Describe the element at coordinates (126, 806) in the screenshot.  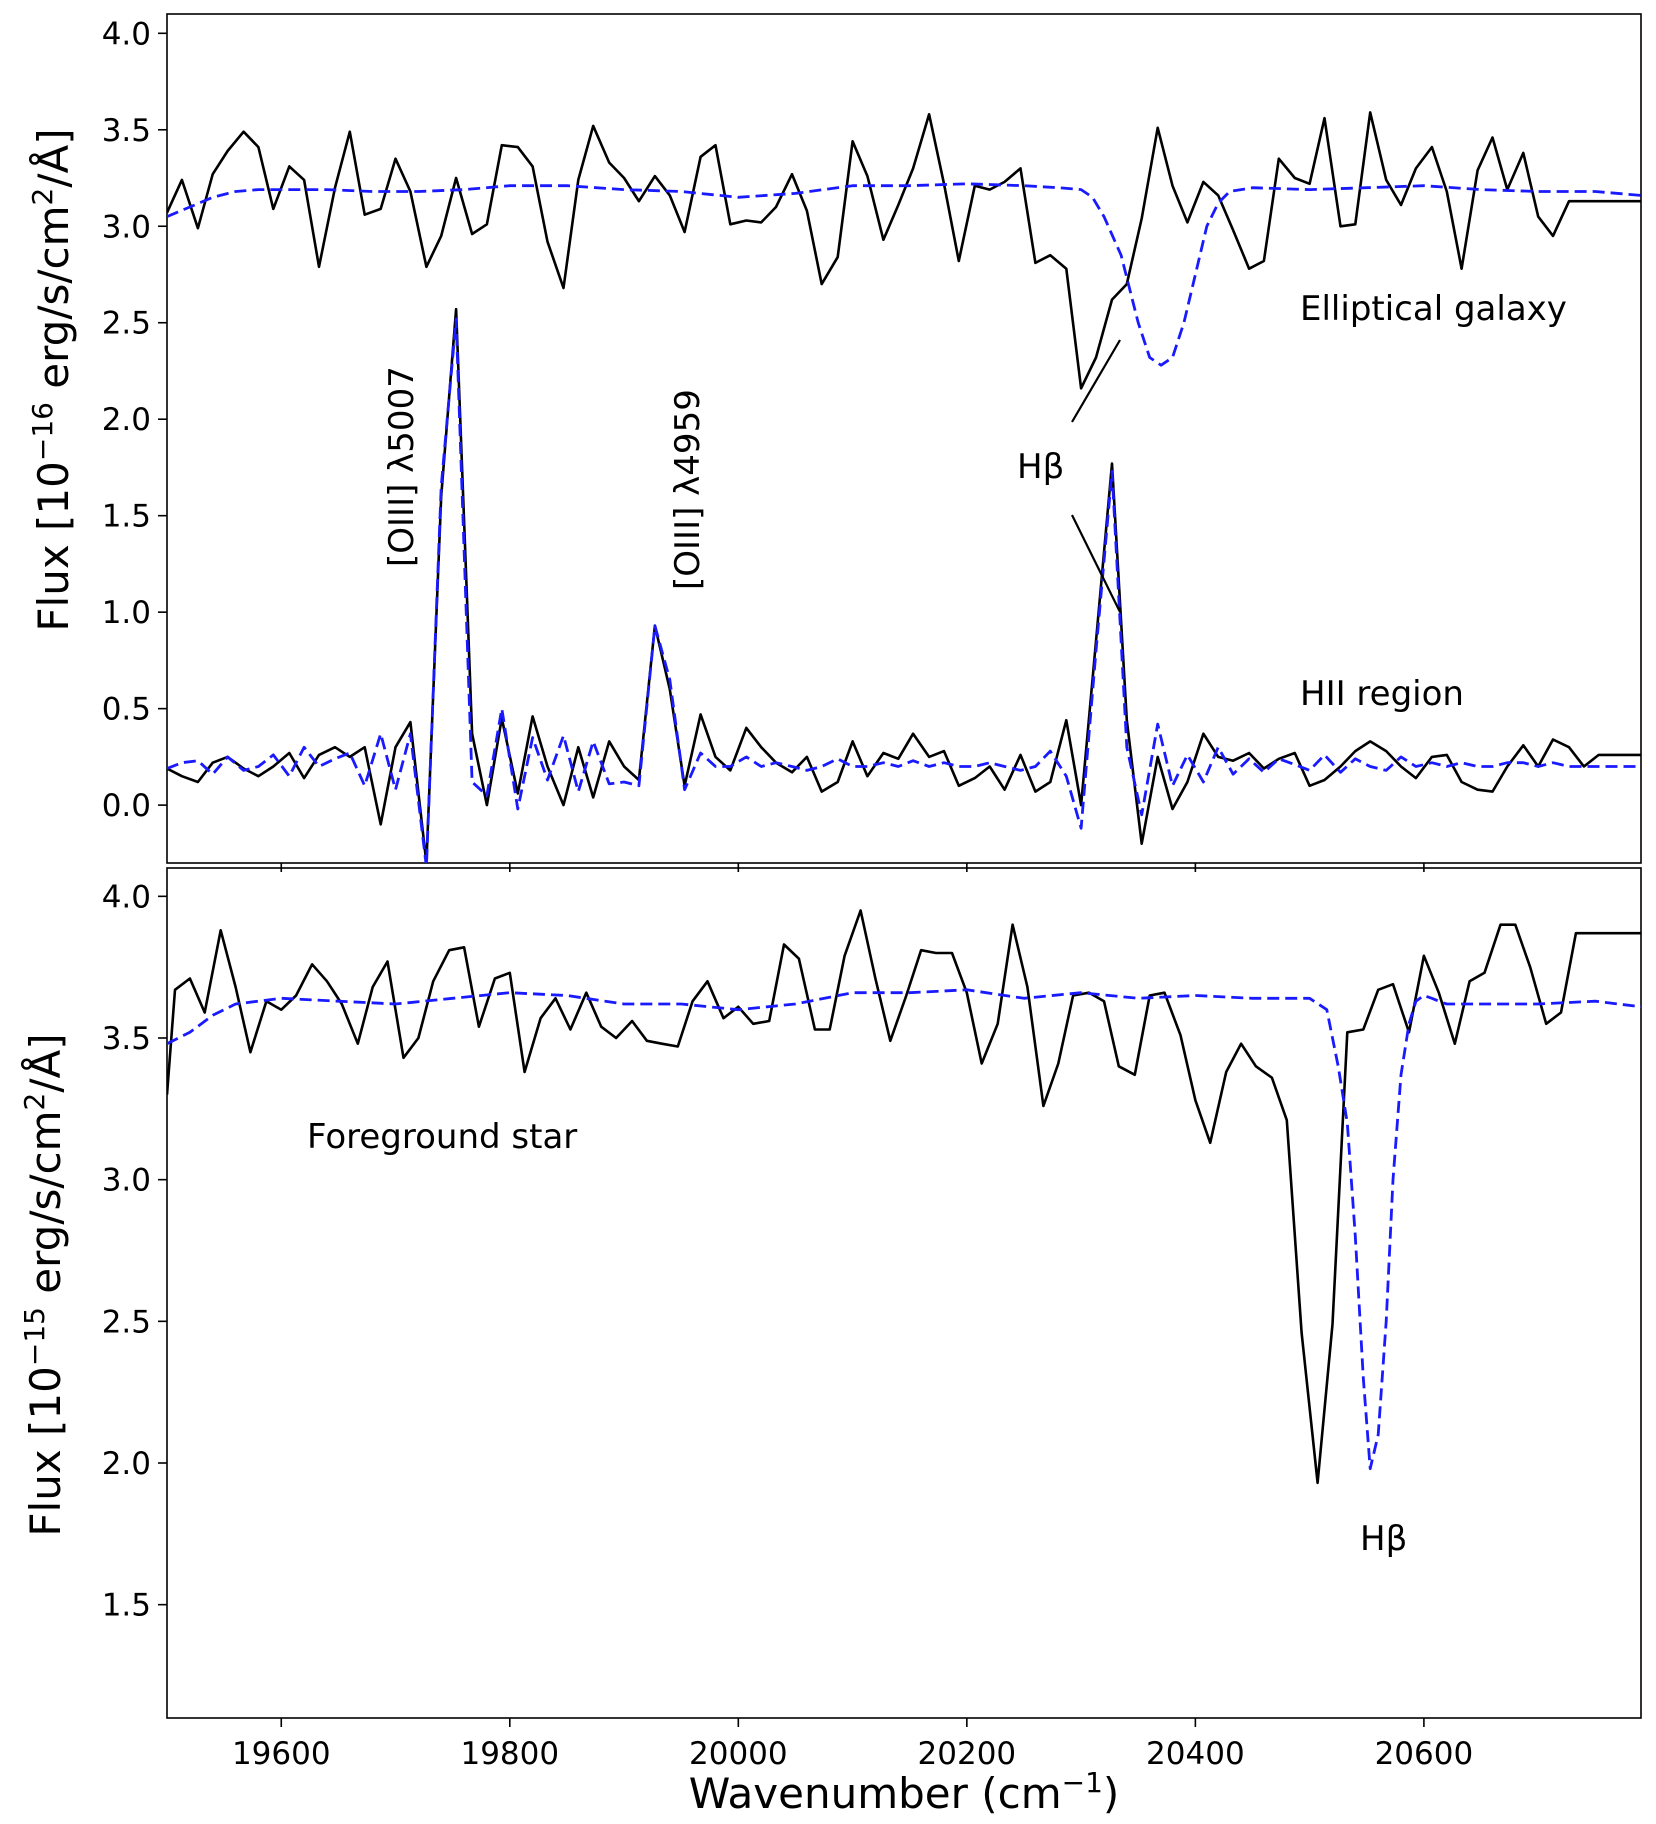
I see `top-ytick-label: 0.0` at that location.